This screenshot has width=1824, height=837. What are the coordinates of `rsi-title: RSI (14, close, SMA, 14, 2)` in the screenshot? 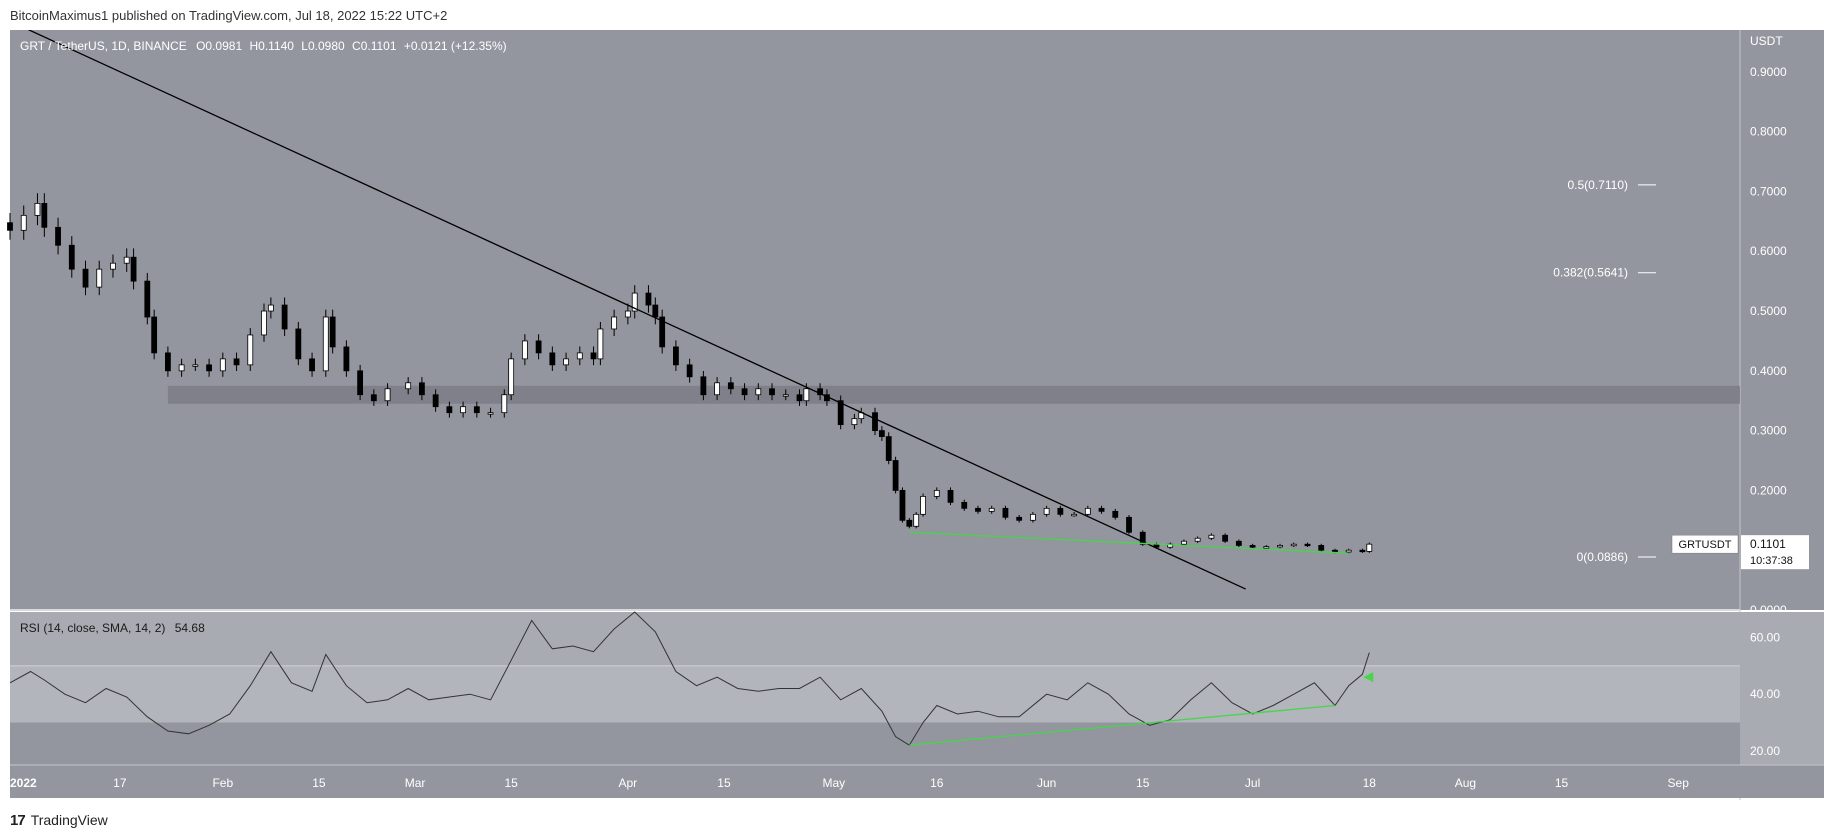 It's located at (92, 628).